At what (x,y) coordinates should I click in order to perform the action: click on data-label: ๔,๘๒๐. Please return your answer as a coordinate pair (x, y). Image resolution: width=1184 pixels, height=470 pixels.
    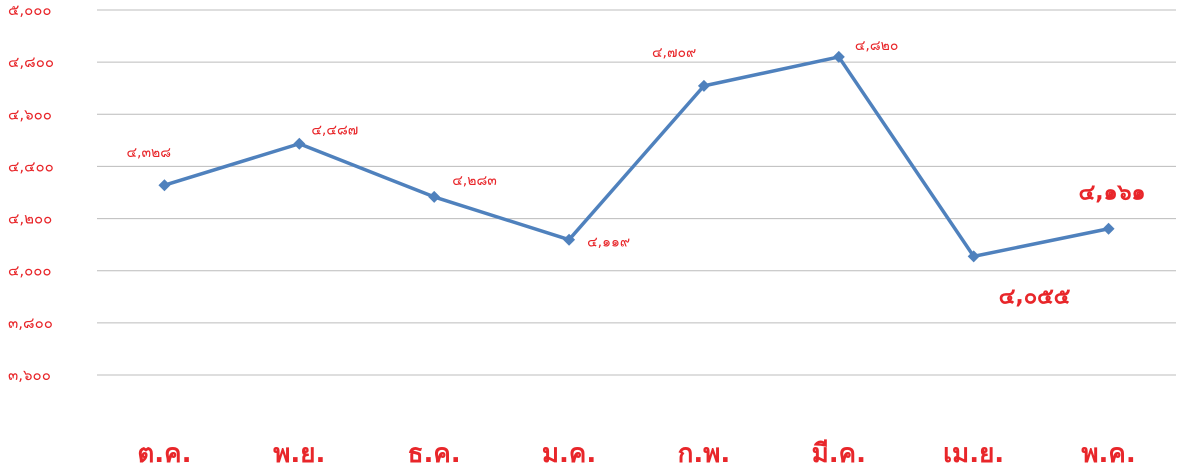
    Looking at the image, I should click on (877, 46).